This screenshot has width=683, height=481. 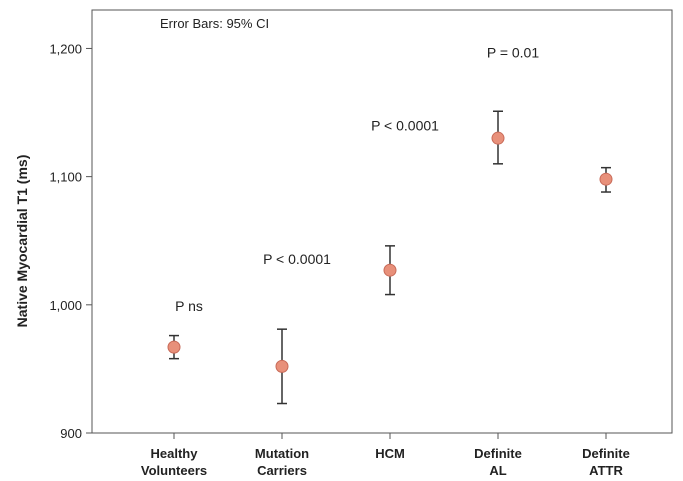 I want to click on x-tick-label: AL, so click(x=497, y=470).